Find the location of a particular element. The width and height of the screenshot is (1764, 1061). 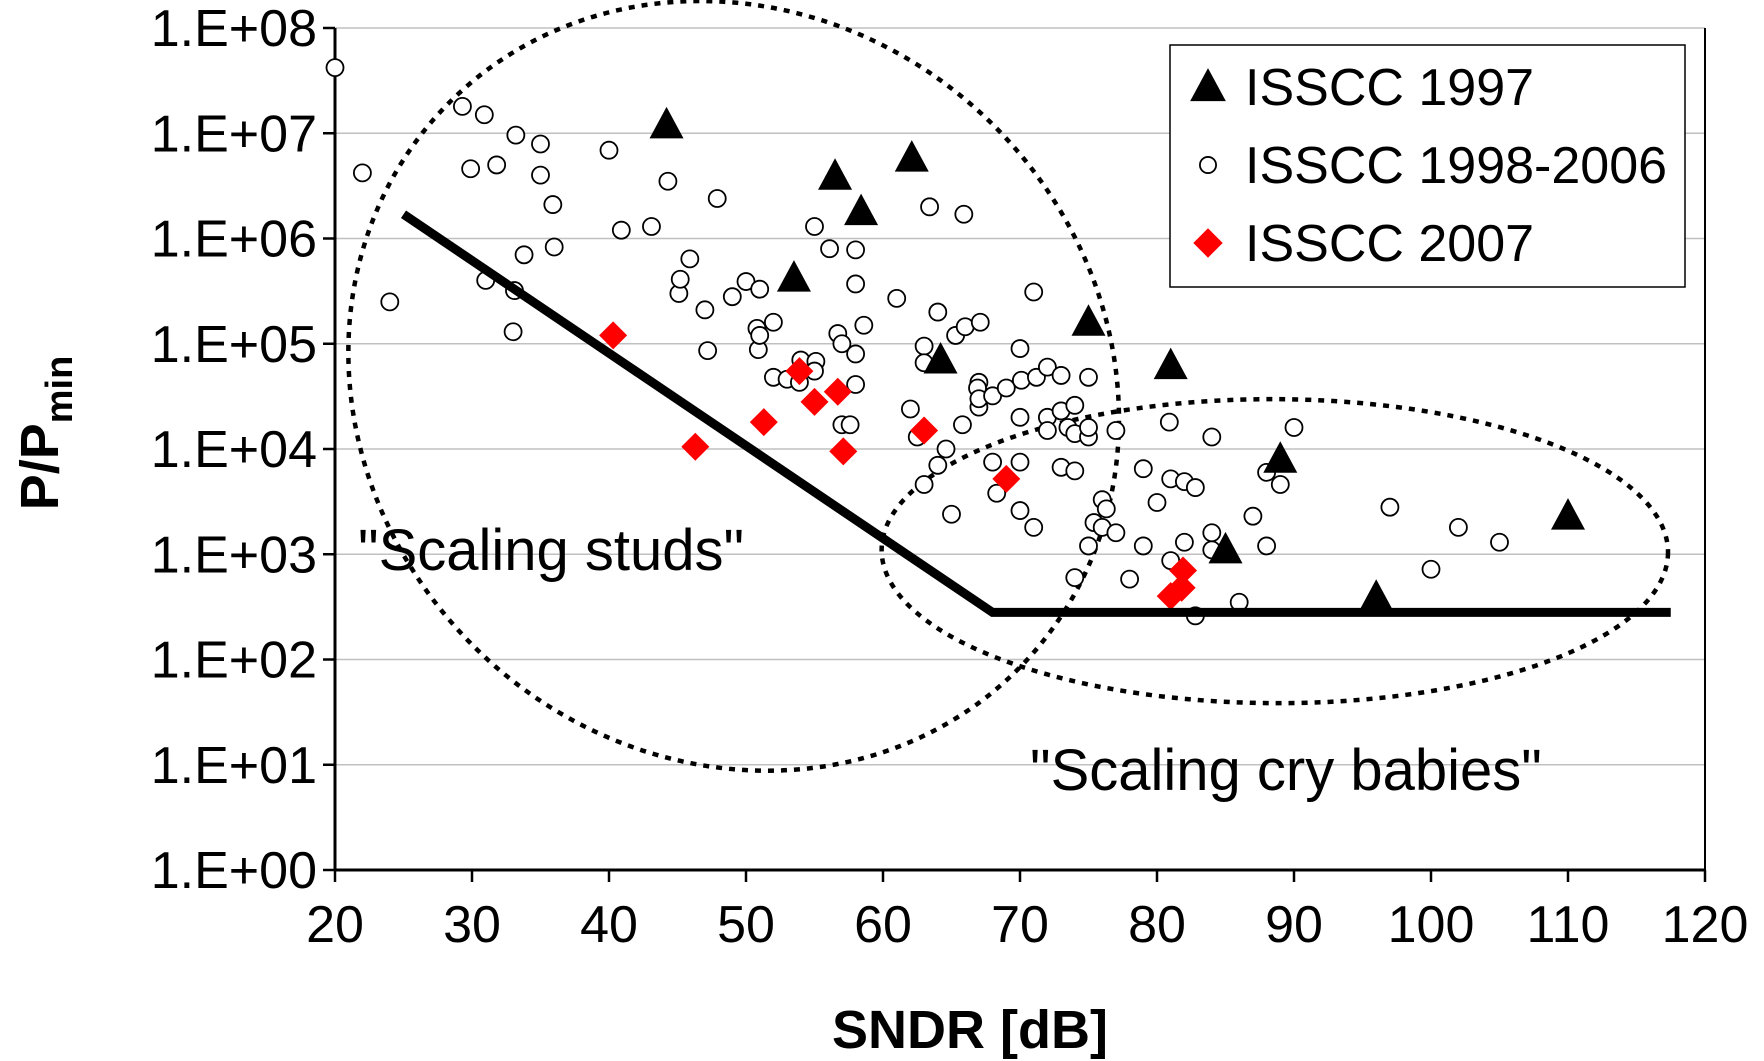

xtick-label-1: 30 is located at coordinates (472, 925).